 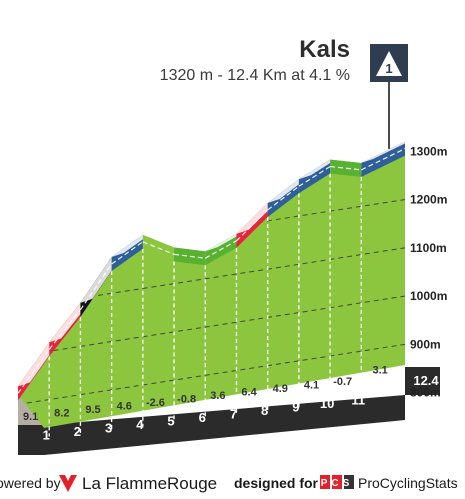 What do you see at coordinates (108, 428) in the screenshot?
I see `km-marker-label: 3` at bounding box center [108, 428].